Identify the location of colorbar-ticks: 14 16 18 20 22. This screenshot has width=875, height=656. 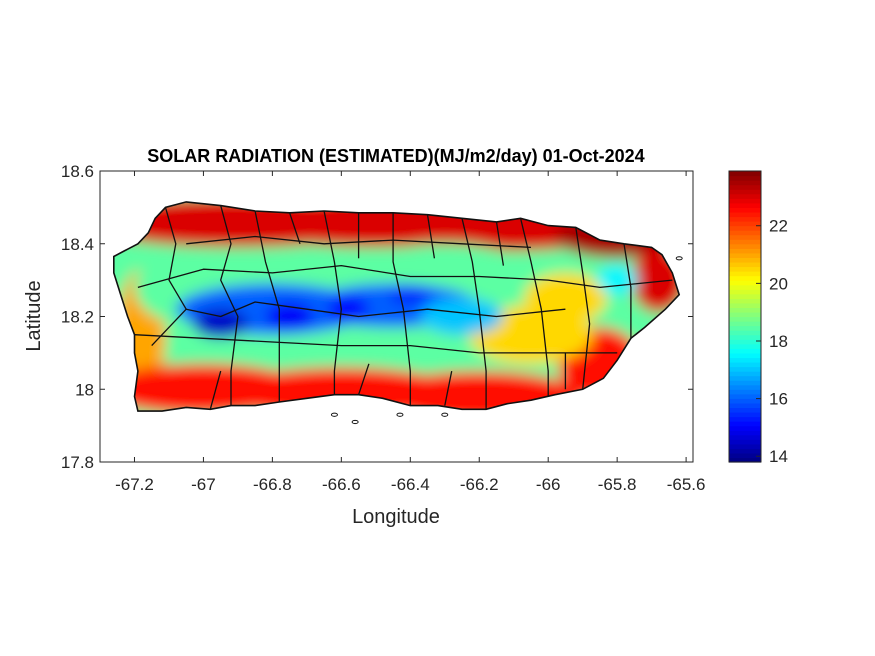
(772, 341).